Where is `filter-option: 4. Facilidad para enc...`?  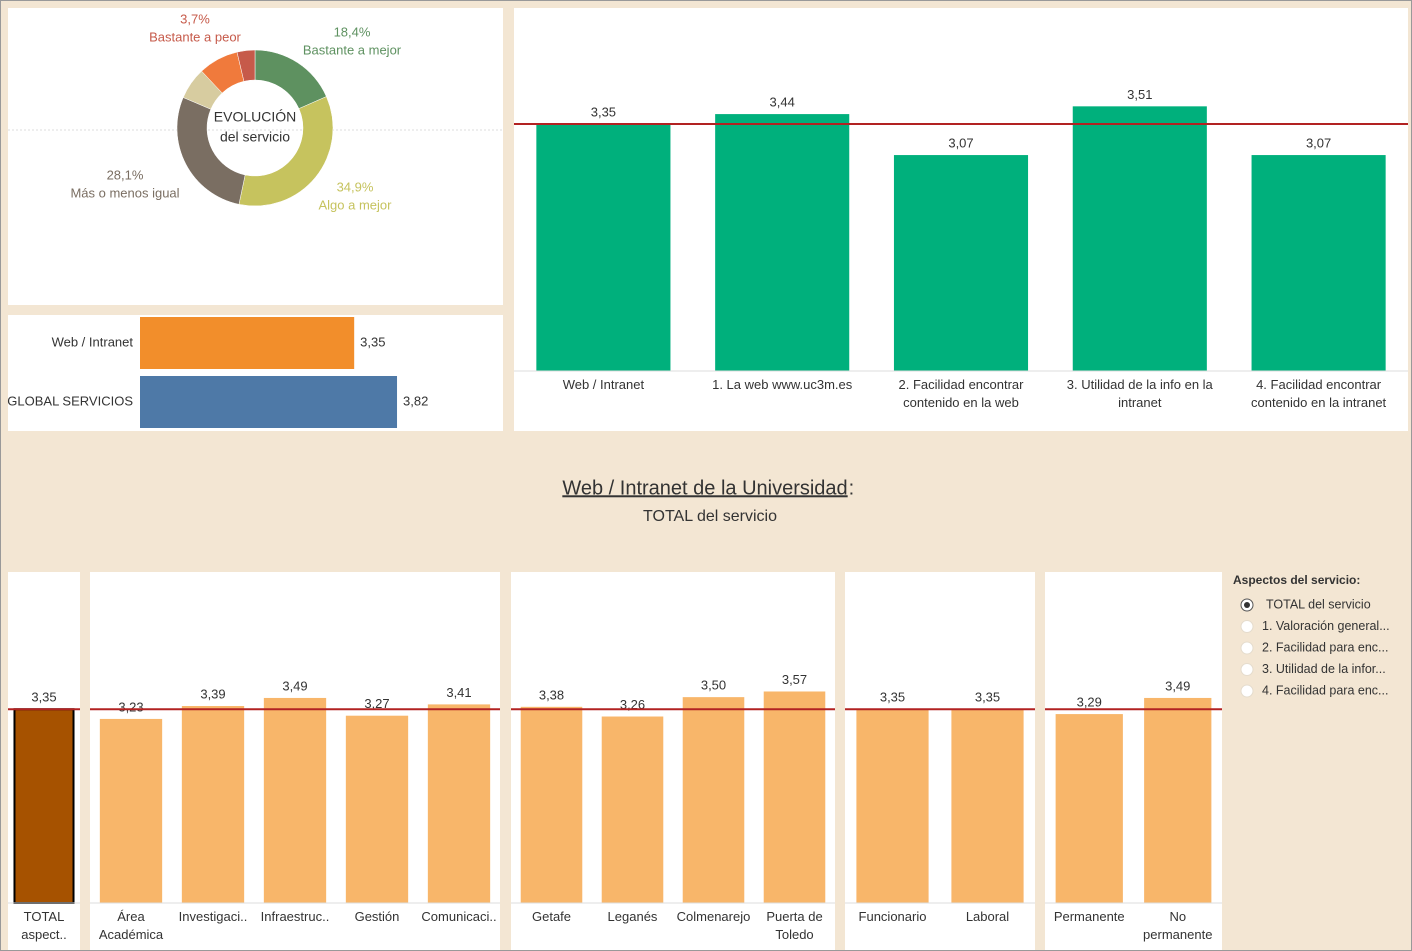 filter-option: 4. Facilidad para enc... is located at coordinates (1325, 690).